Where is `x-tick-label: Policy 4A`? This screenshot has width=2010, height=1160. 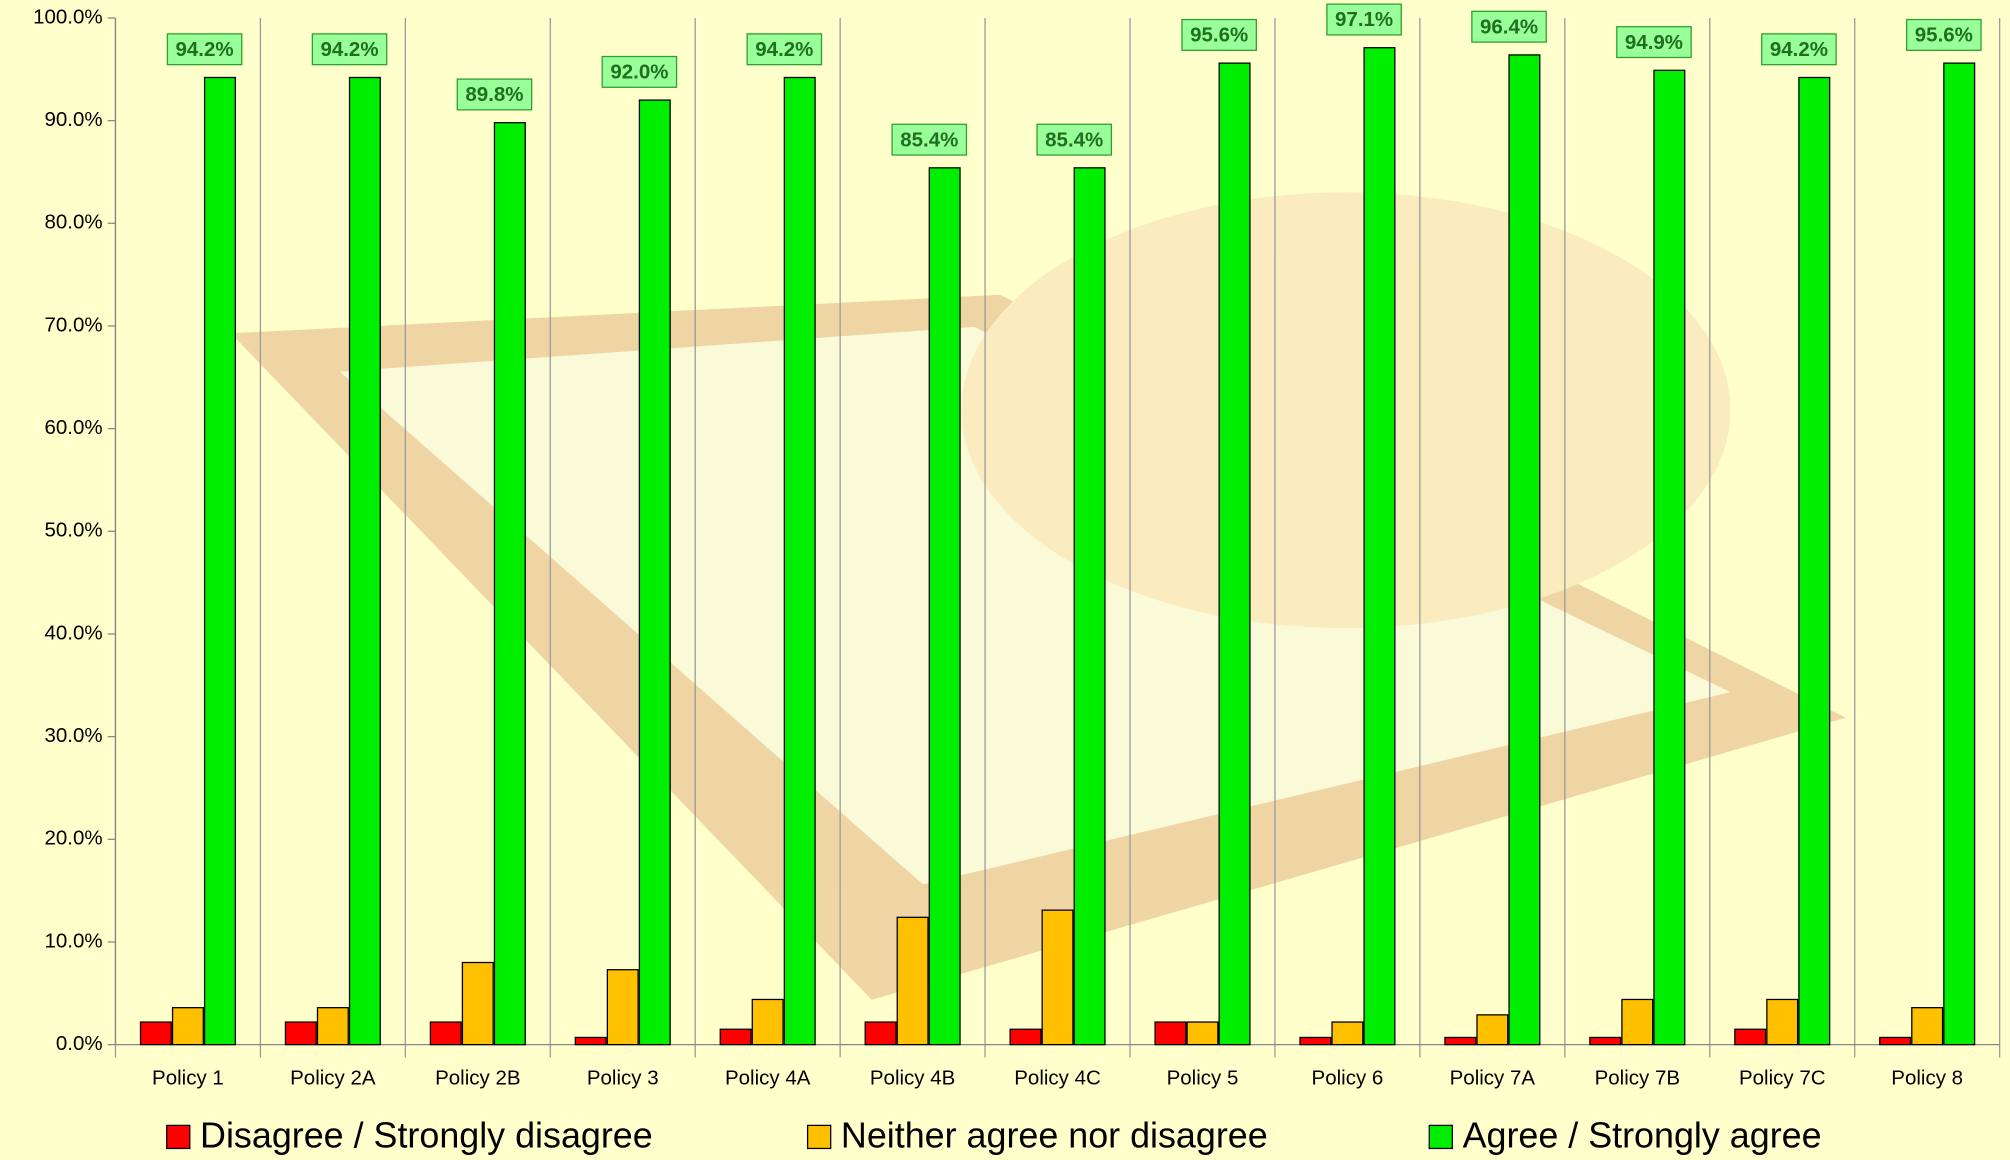
x-tick-label: Policy 4A is located at coordinates (768, 1078).